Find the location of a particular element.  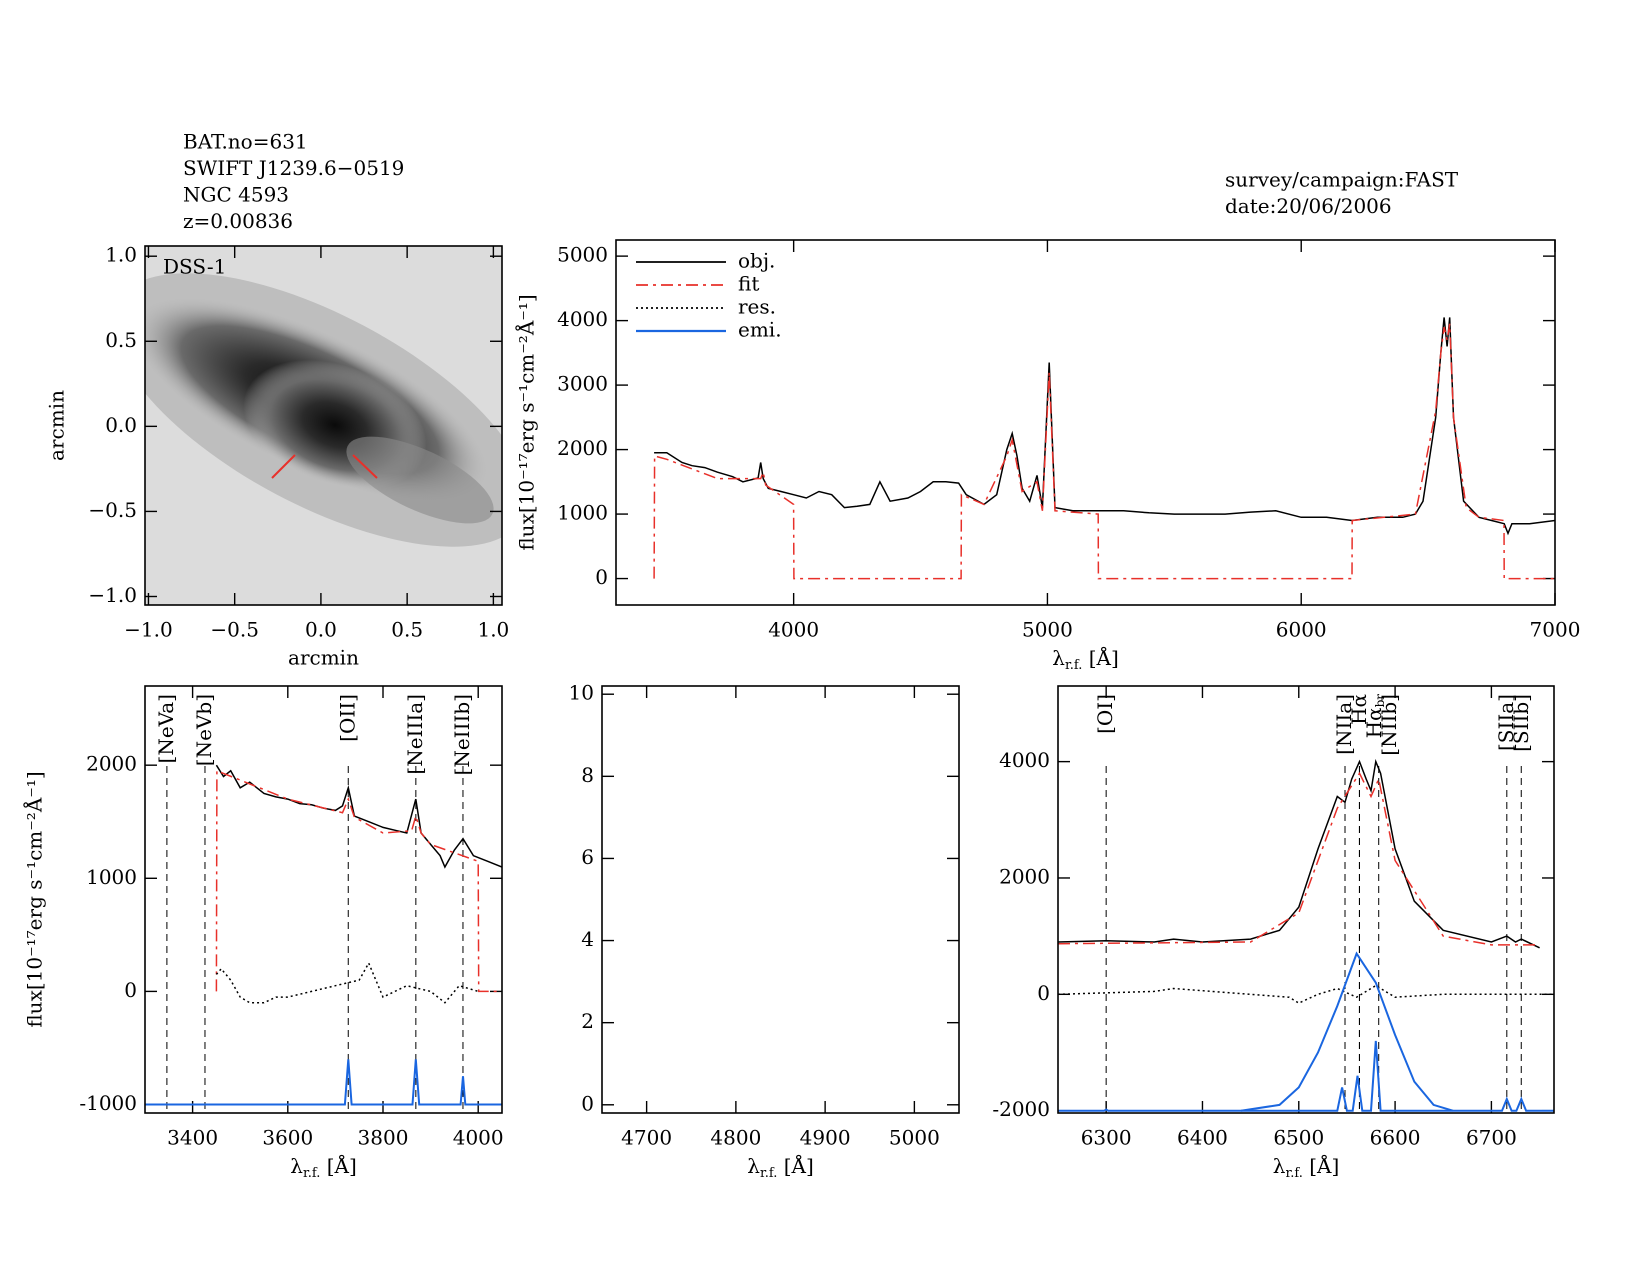

info-text: BAT.no=631 is located at coordinates (245, 142).